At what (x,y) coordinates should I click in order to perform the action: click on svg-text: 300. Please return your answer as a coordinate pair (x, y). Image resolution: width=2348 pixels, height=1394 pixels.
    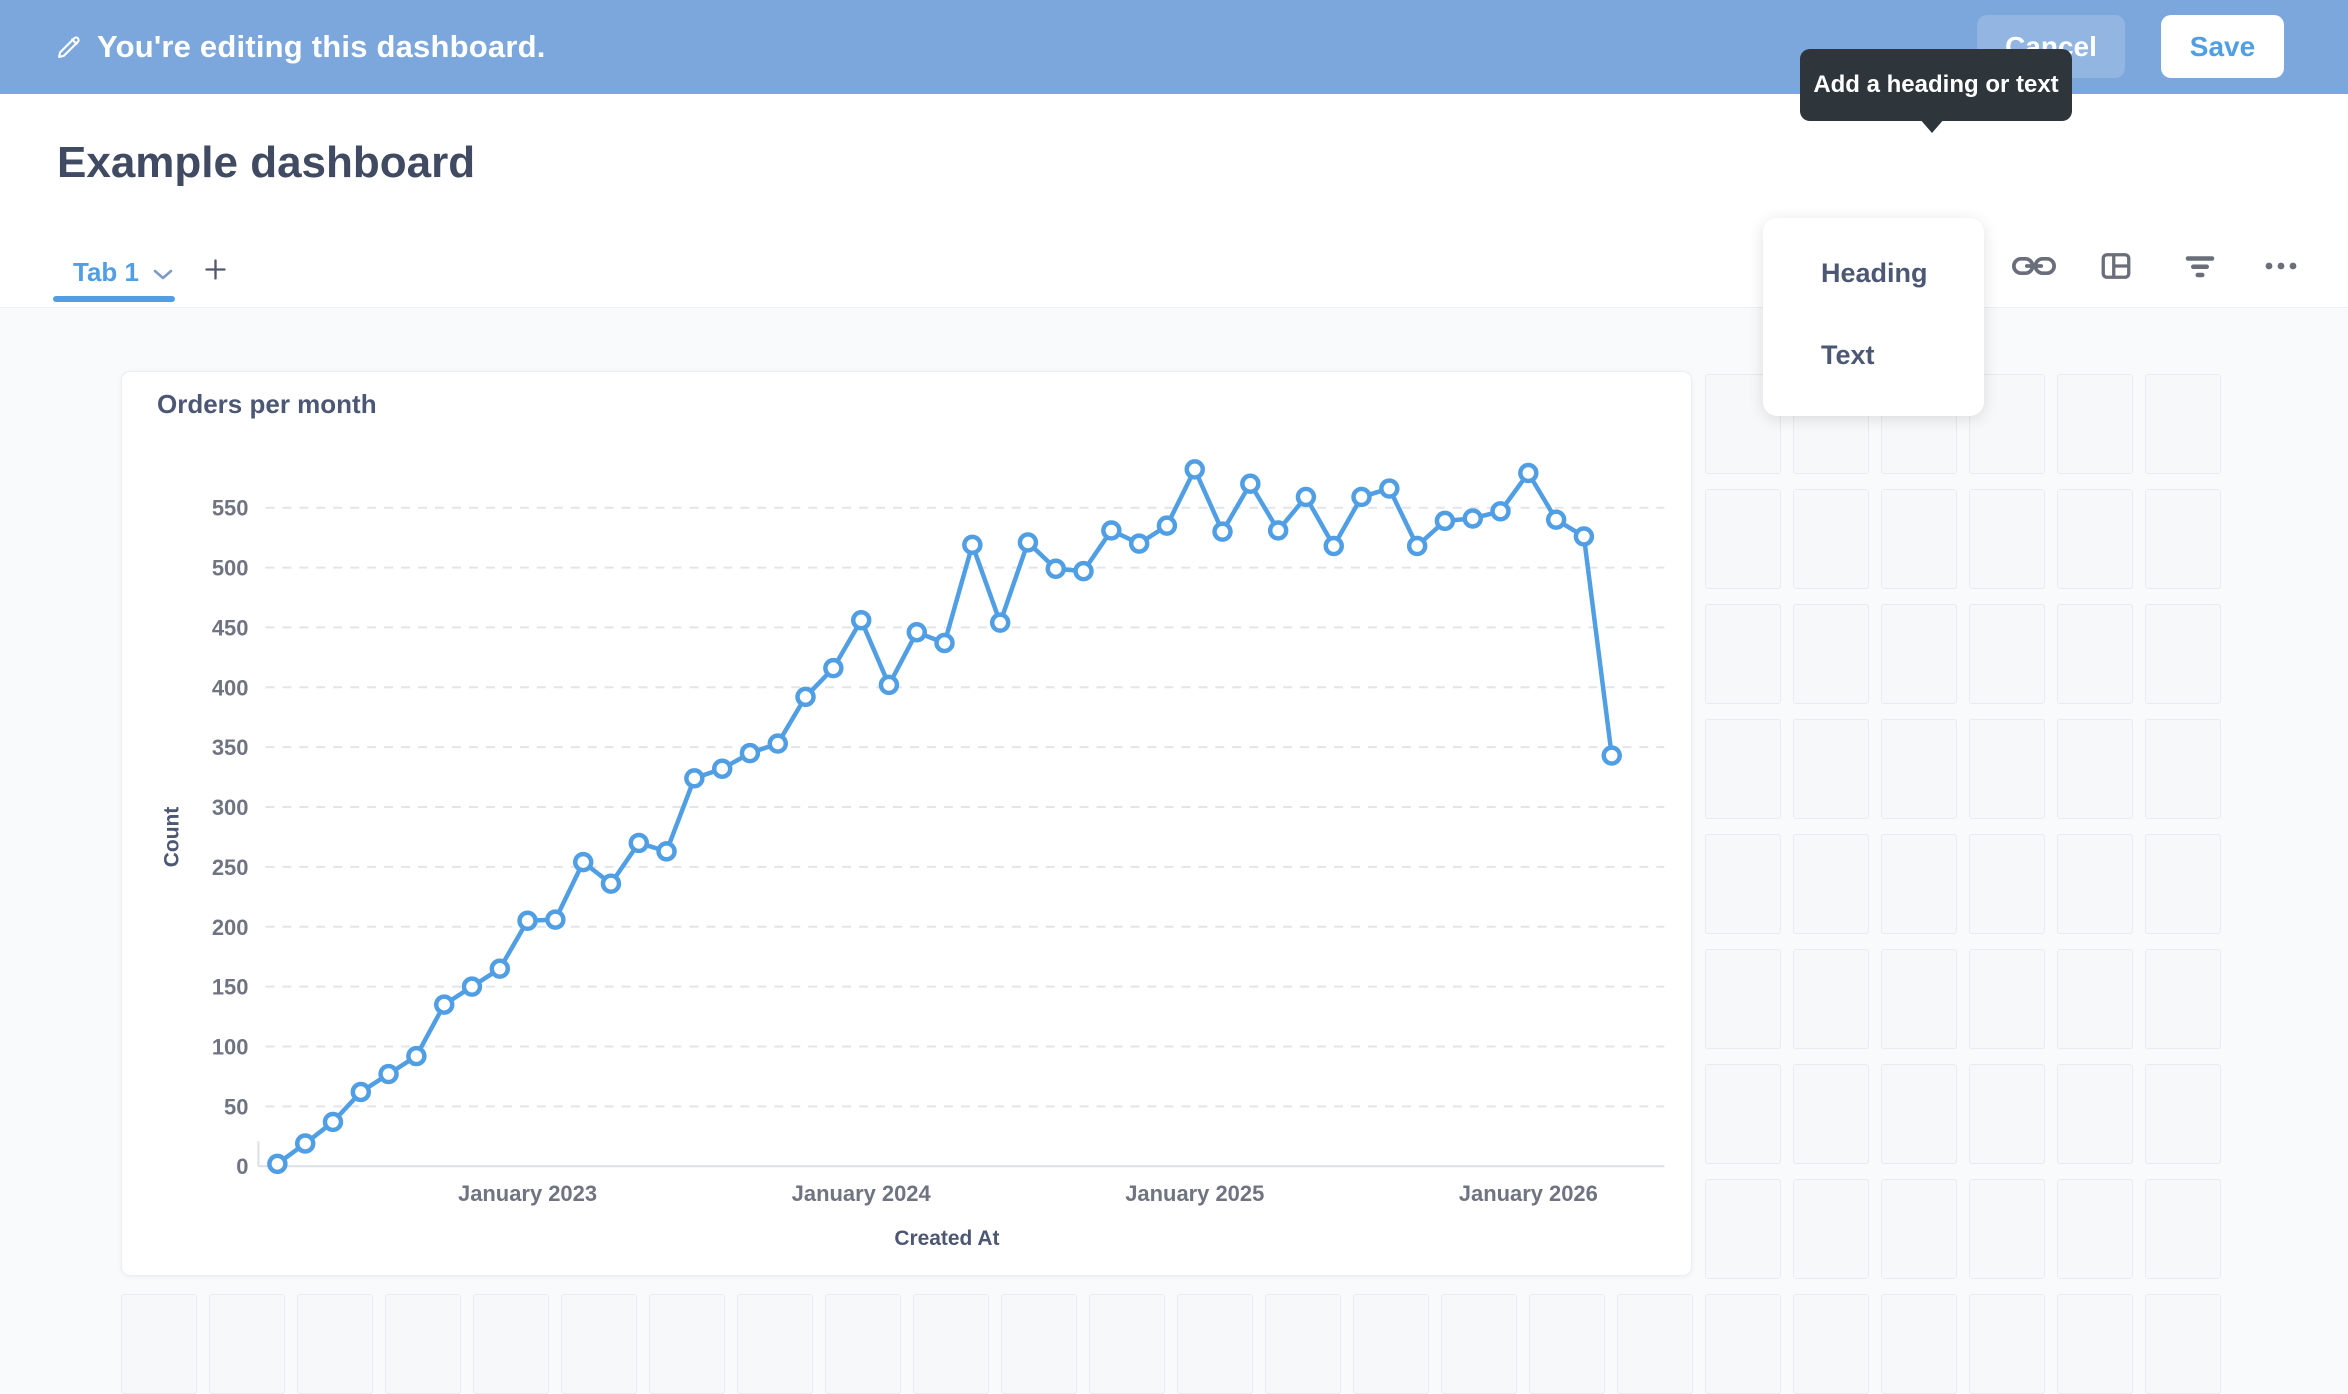
    Looking at the image, I should click on (230, 807).